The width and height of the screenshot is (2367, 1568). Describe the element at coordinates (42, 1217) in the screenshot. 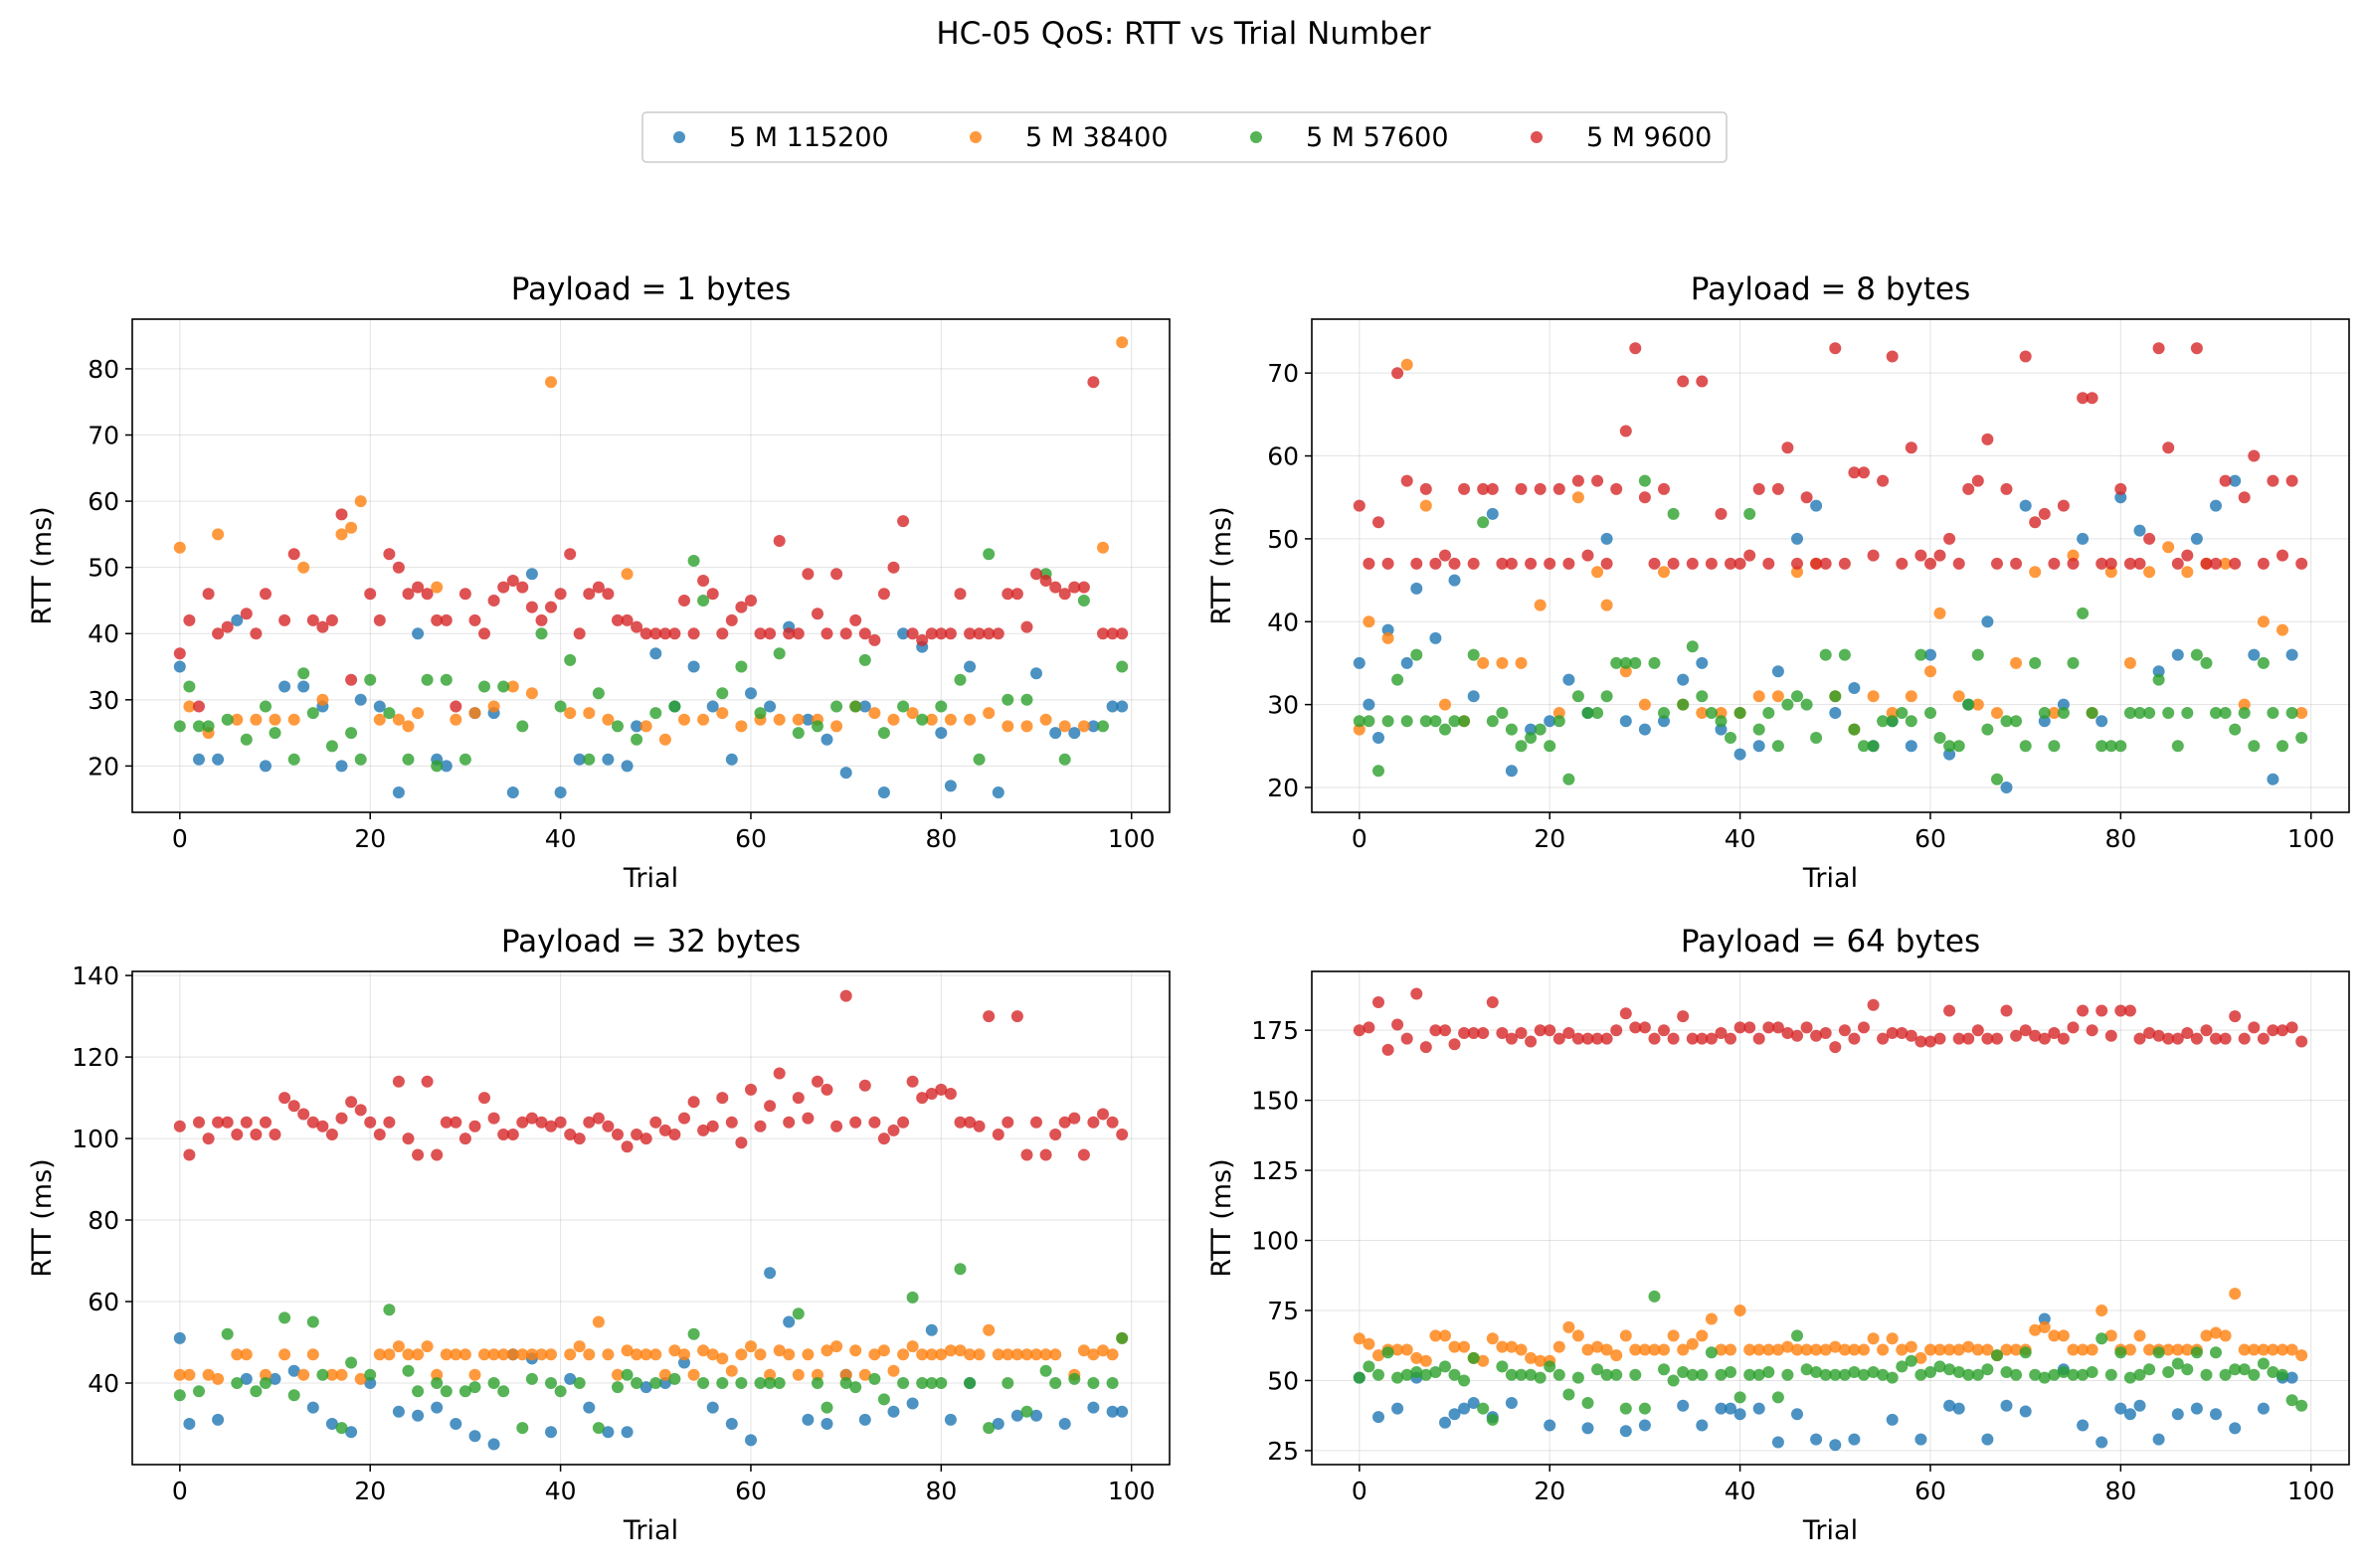

I see `y-axis-label: RTT (ms)` at that location.